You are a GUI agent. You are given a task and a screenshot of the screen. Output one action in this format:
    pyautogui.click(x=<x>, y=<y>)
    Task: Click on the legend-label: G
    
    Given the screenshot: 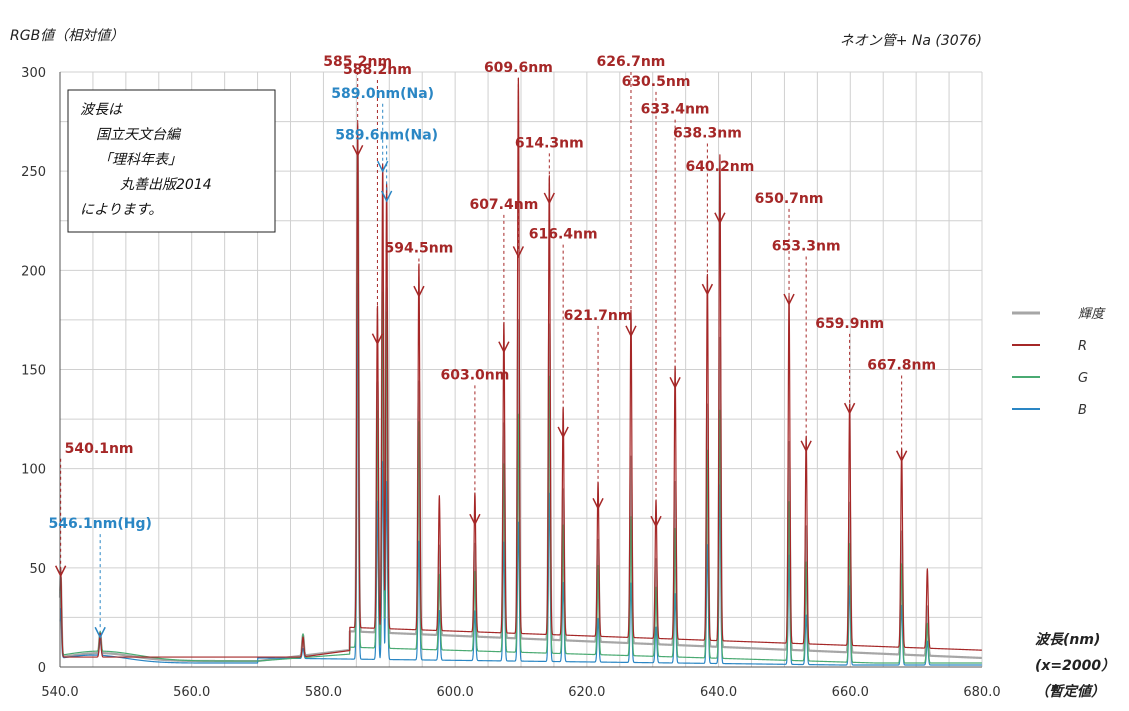 What is the action you would take?
    pyautogui.click(x=1083, y=378)
    